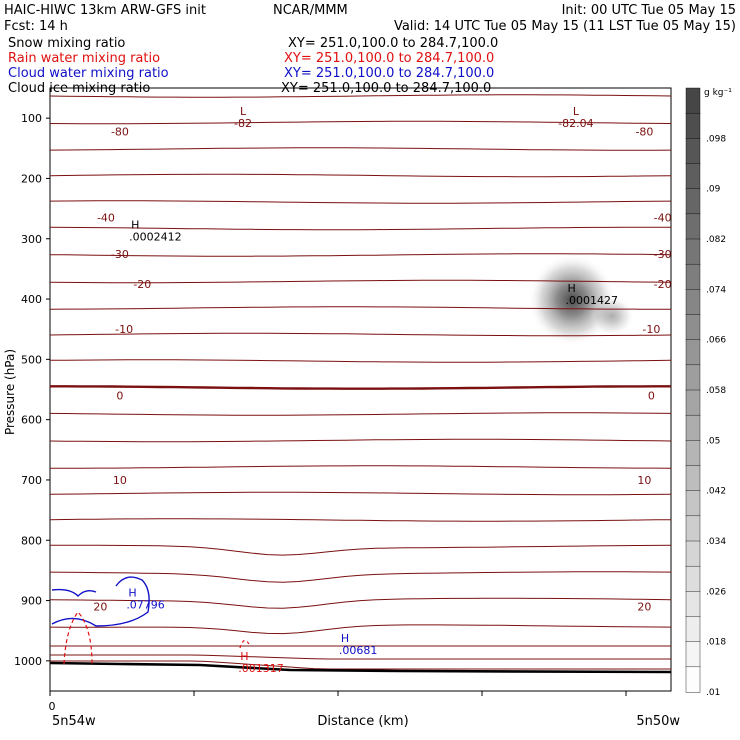  What do you see at coordinates (718, 93) in the screenshot?
I see `colorbar-unit: g kg⁻¹` at bounding box center [718, 93].